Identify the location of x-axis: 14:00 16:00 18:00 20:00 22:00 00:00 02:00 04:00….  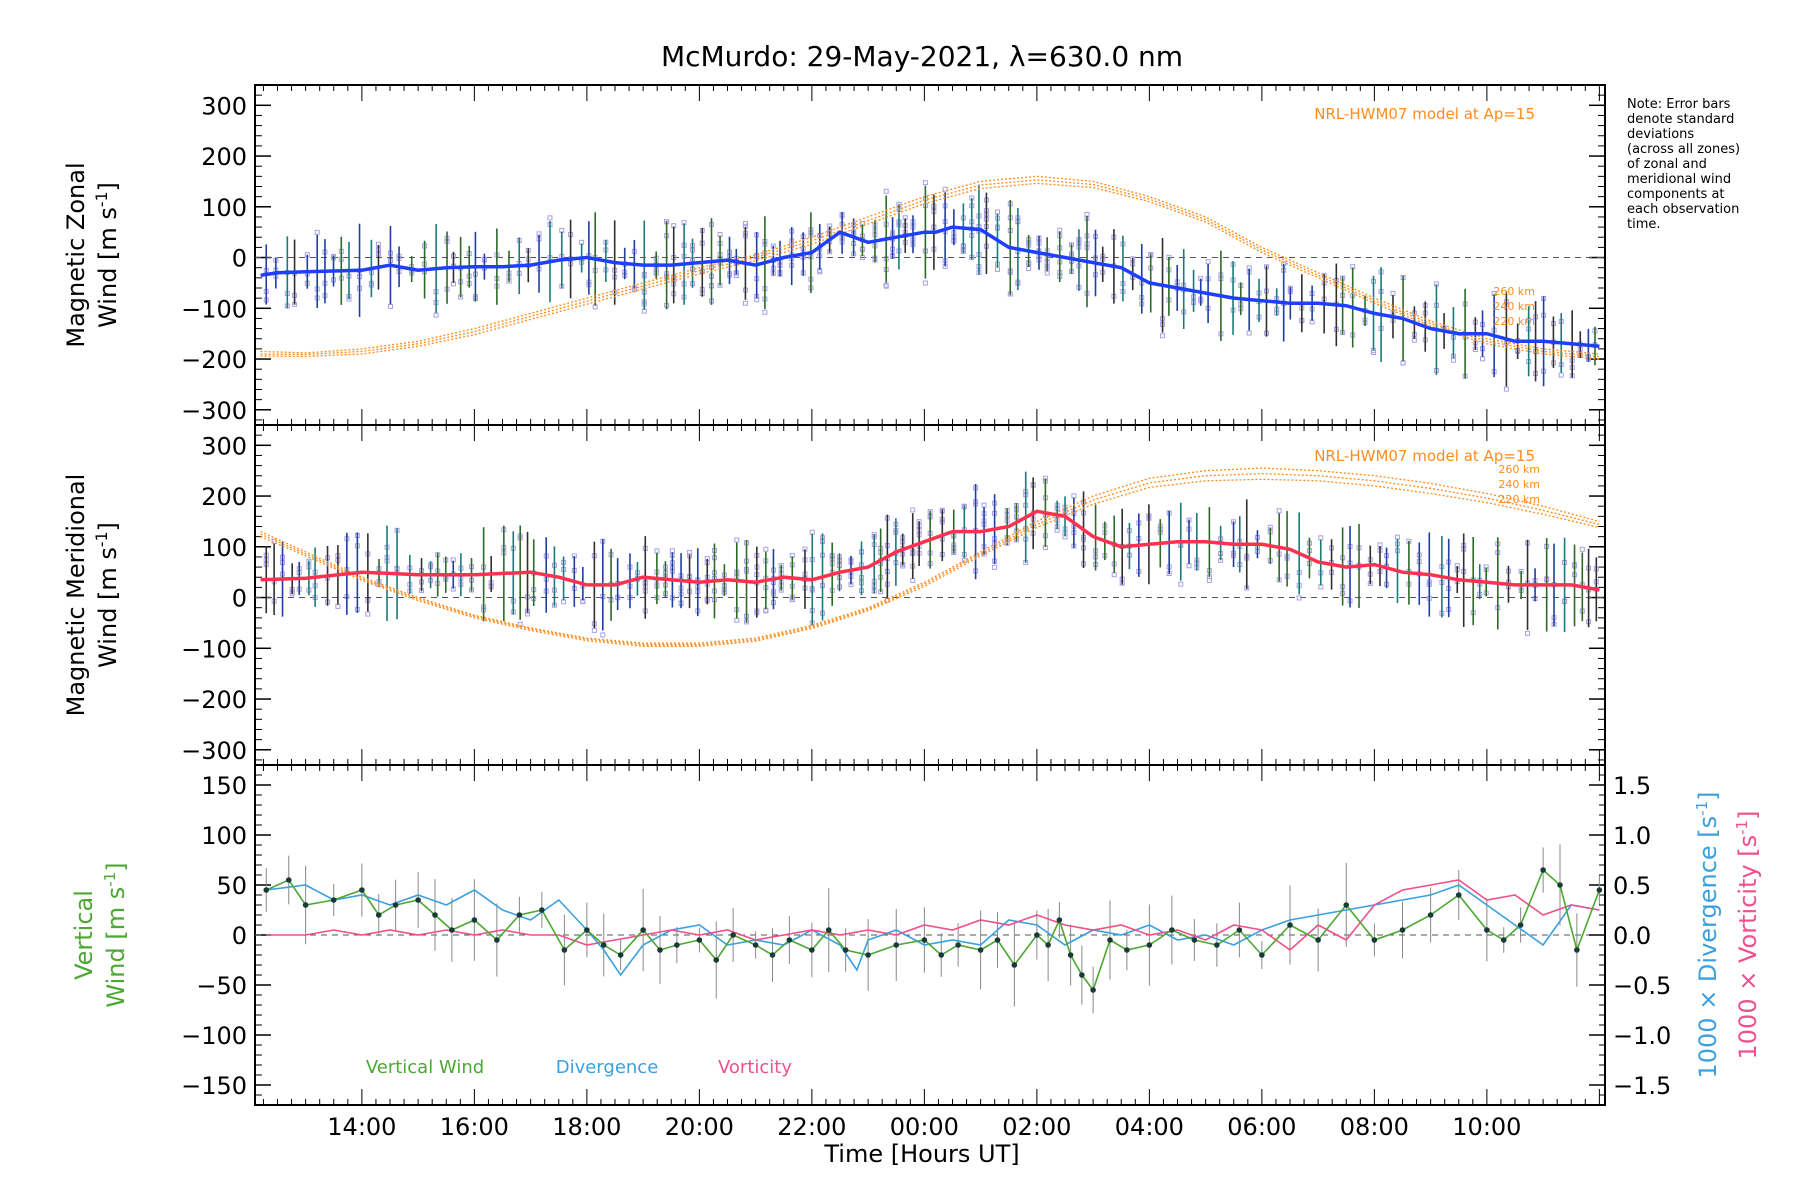
(924, 1127).